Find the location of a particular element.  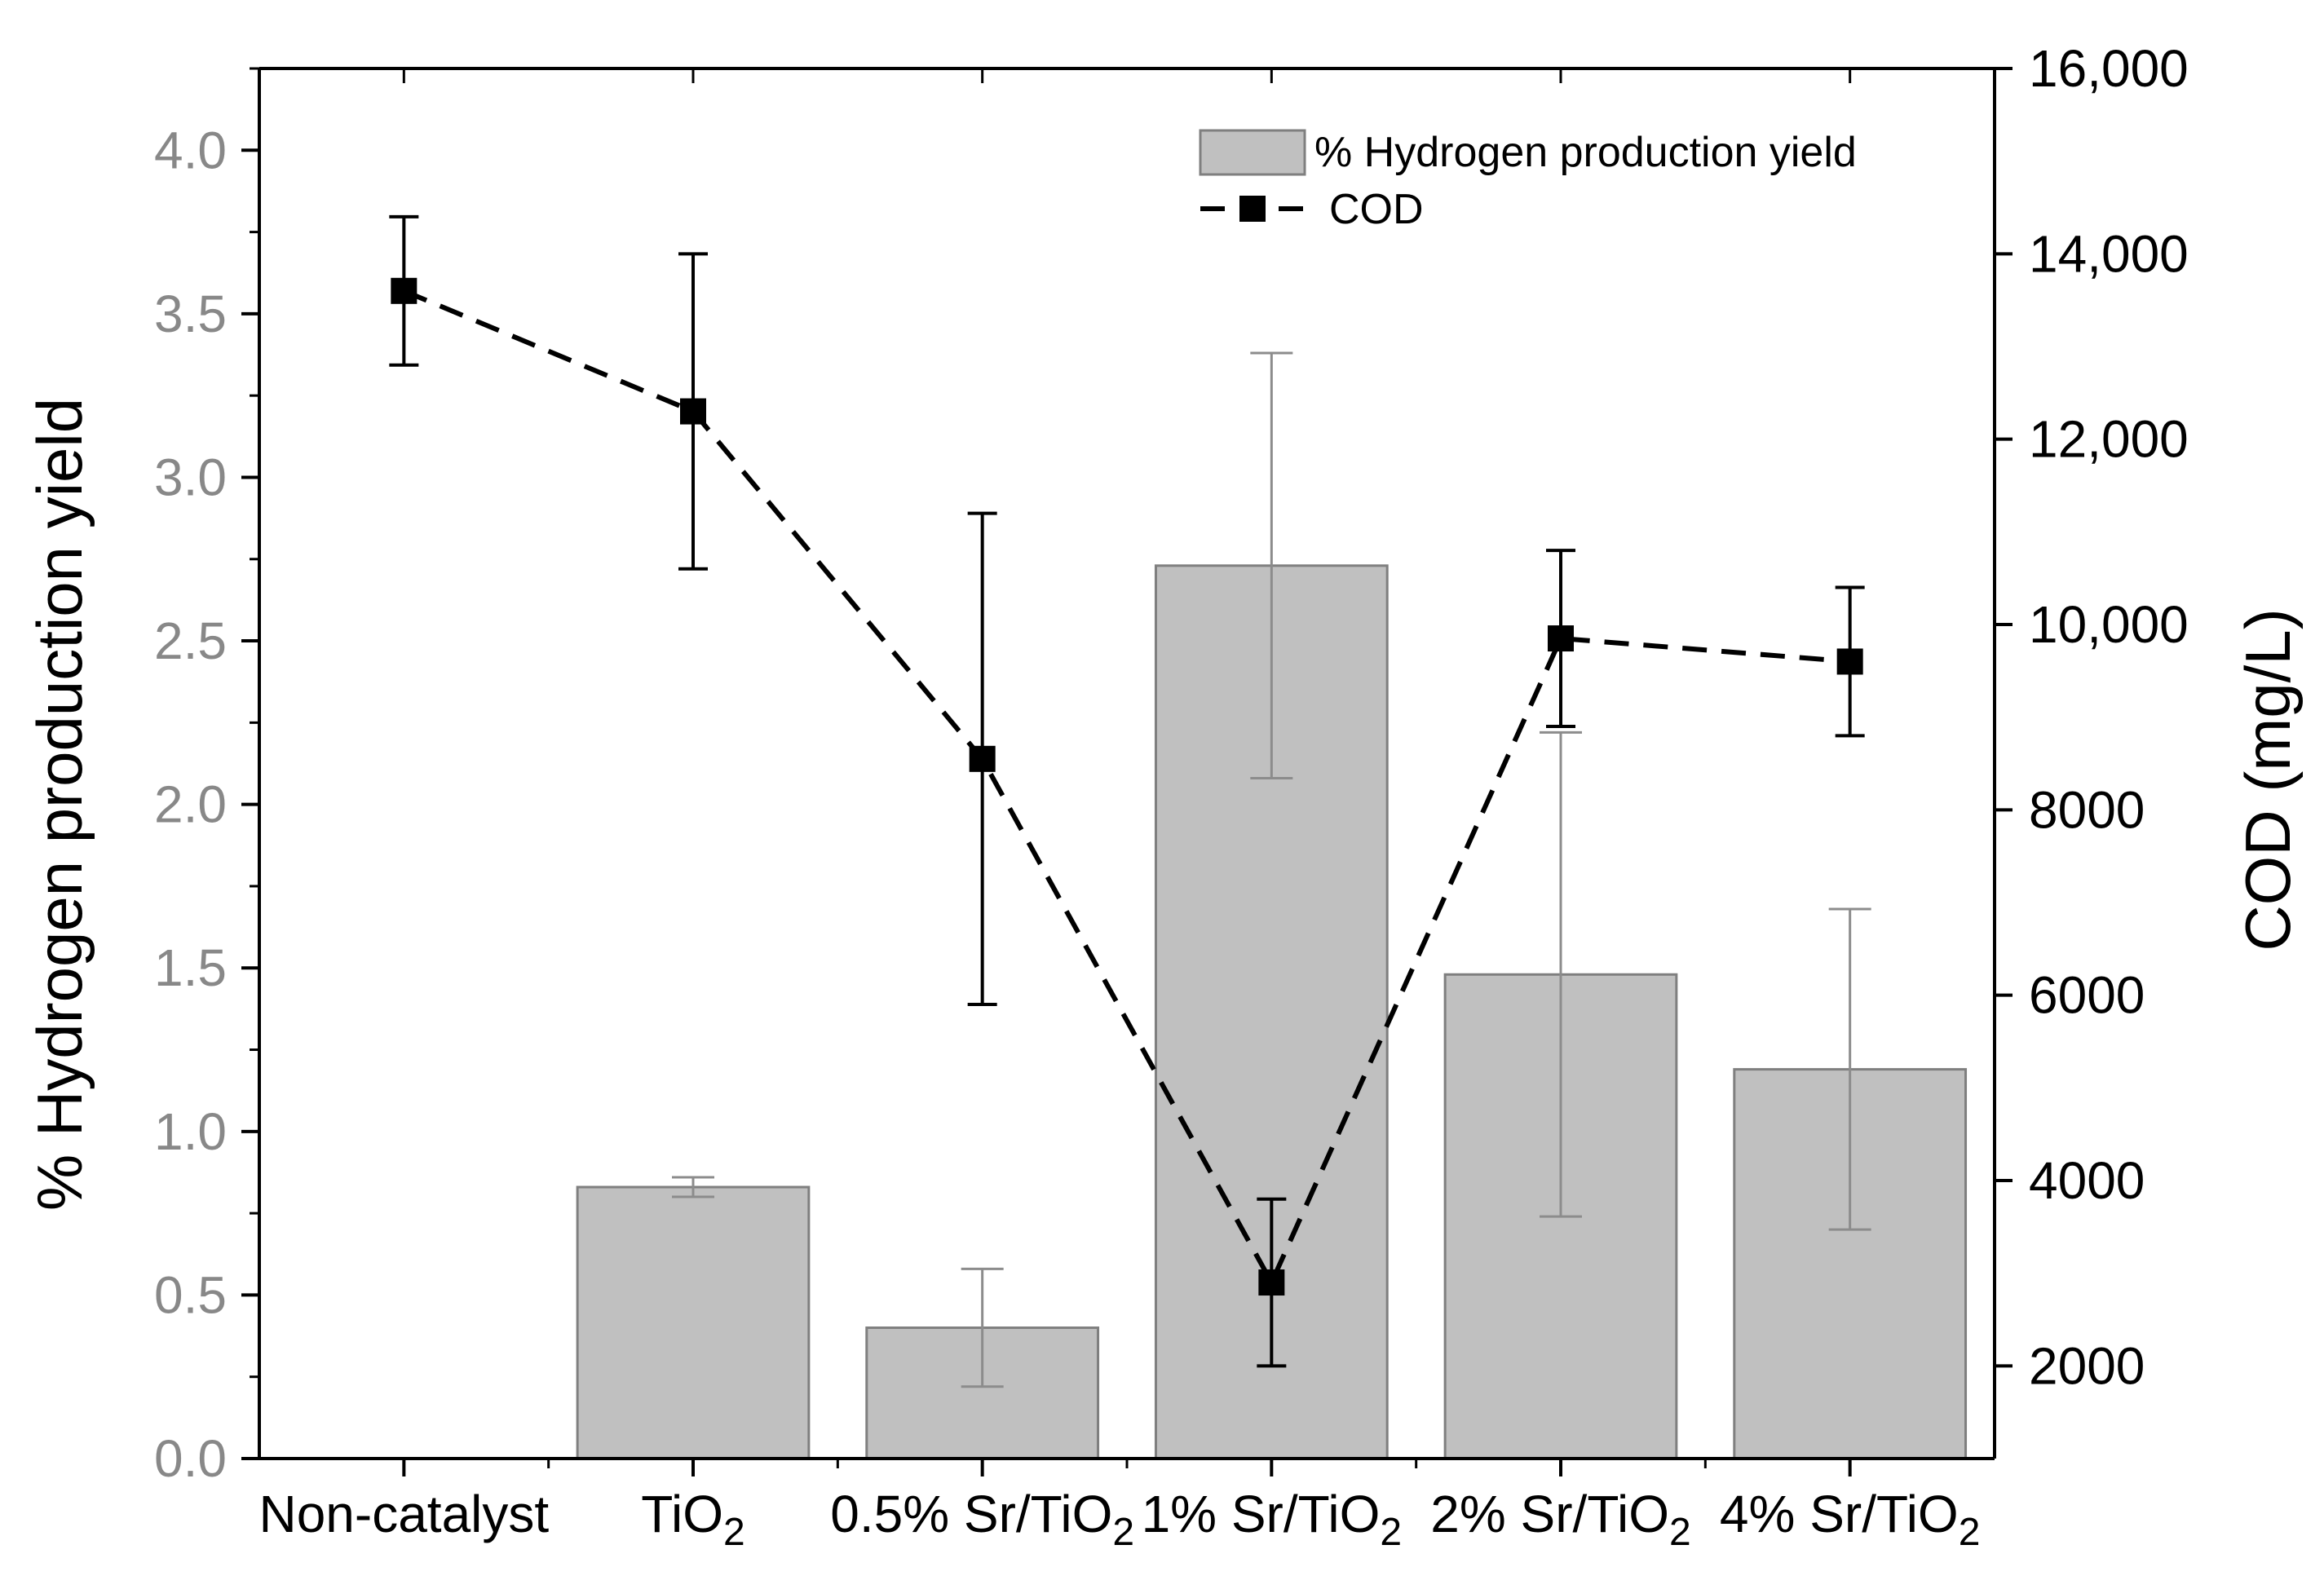

y-left-title: % Hydrogen production yield is located at coordinates (59, 804).